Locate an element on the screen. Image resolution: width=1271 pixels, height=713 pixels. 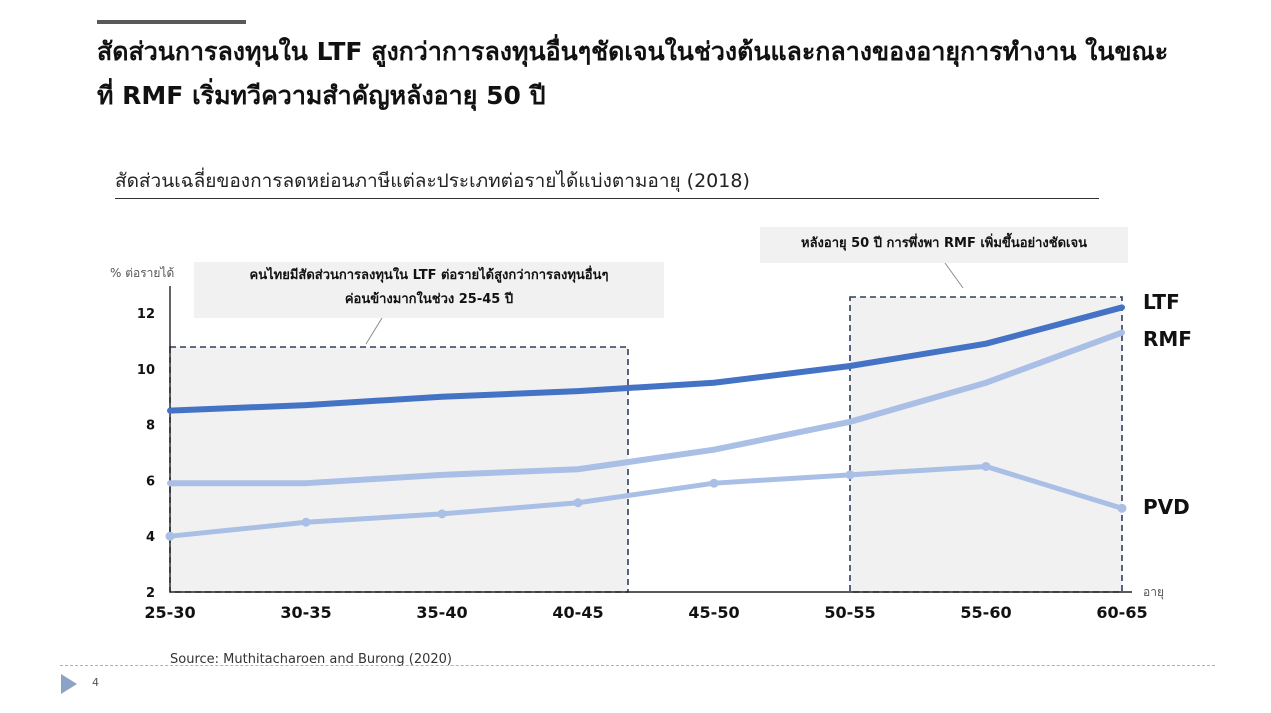
callout-left-connector is located at coordinates (374, 331).